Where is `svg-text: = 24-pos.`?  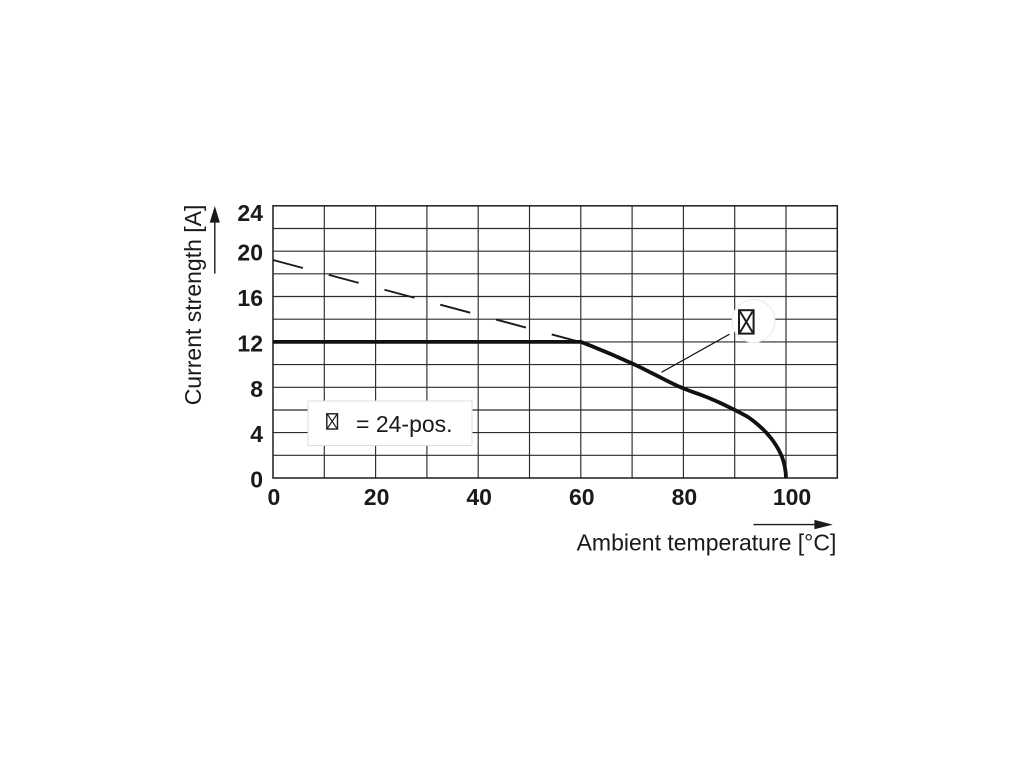 svg-text: = 24-pos. is located at coordinates (404, 424).